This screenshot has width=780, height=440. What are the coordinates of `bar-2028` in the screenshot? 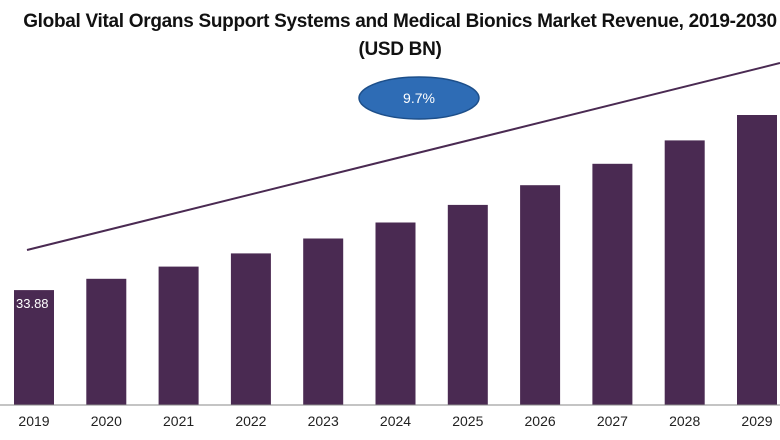 It's located at (684, 272).